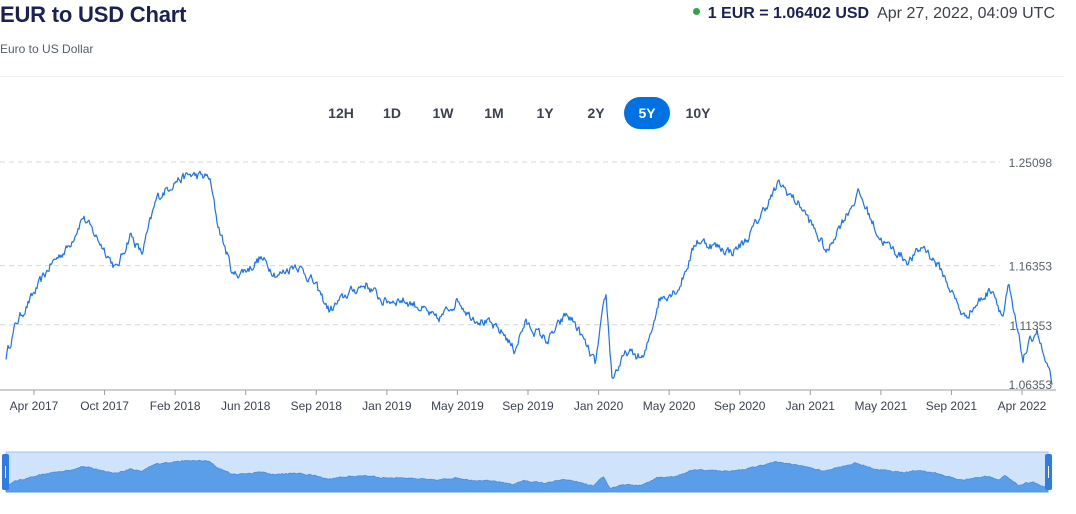  What do you see at coordinates (34, 406) in the screenshot?
I see `x-tick-label: Apr 2017` at bounding box center [34, 406].